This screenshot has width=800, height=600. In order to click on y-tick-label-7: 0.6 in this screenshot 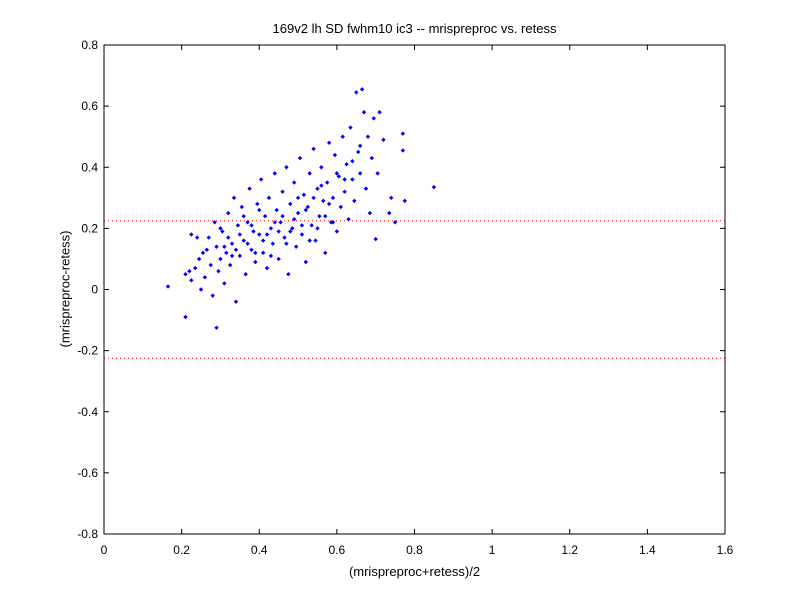, I will do `click(89, 106)`.